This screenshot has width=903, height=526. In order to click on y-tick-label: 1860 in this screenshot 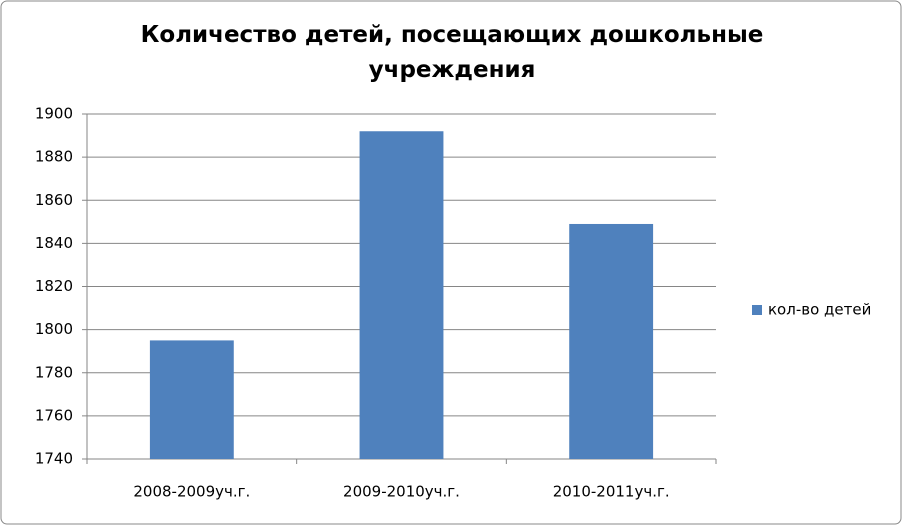, I will do `click(54, 200)`.